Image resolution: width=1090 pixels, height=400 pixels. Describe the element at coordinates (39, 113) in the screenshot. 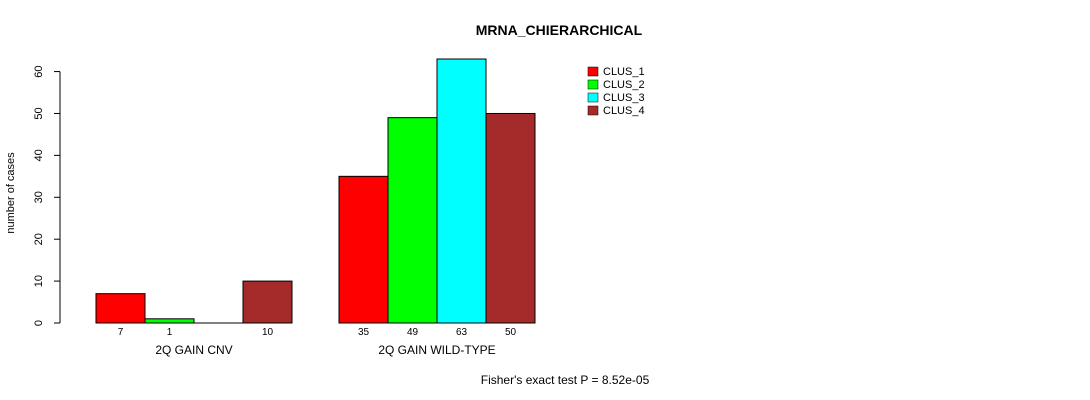

I see `y-tick-label: 50` at that location.